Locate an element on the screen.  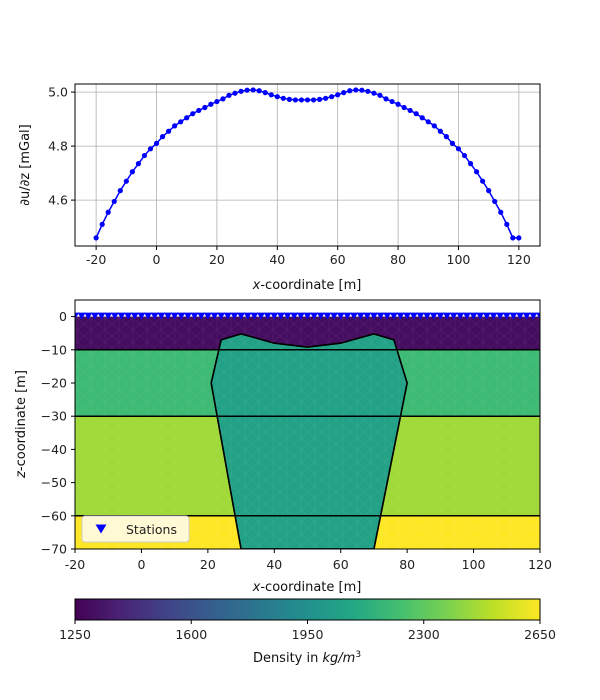
y-tick-label: −40 is located at coordinates (54, 449).